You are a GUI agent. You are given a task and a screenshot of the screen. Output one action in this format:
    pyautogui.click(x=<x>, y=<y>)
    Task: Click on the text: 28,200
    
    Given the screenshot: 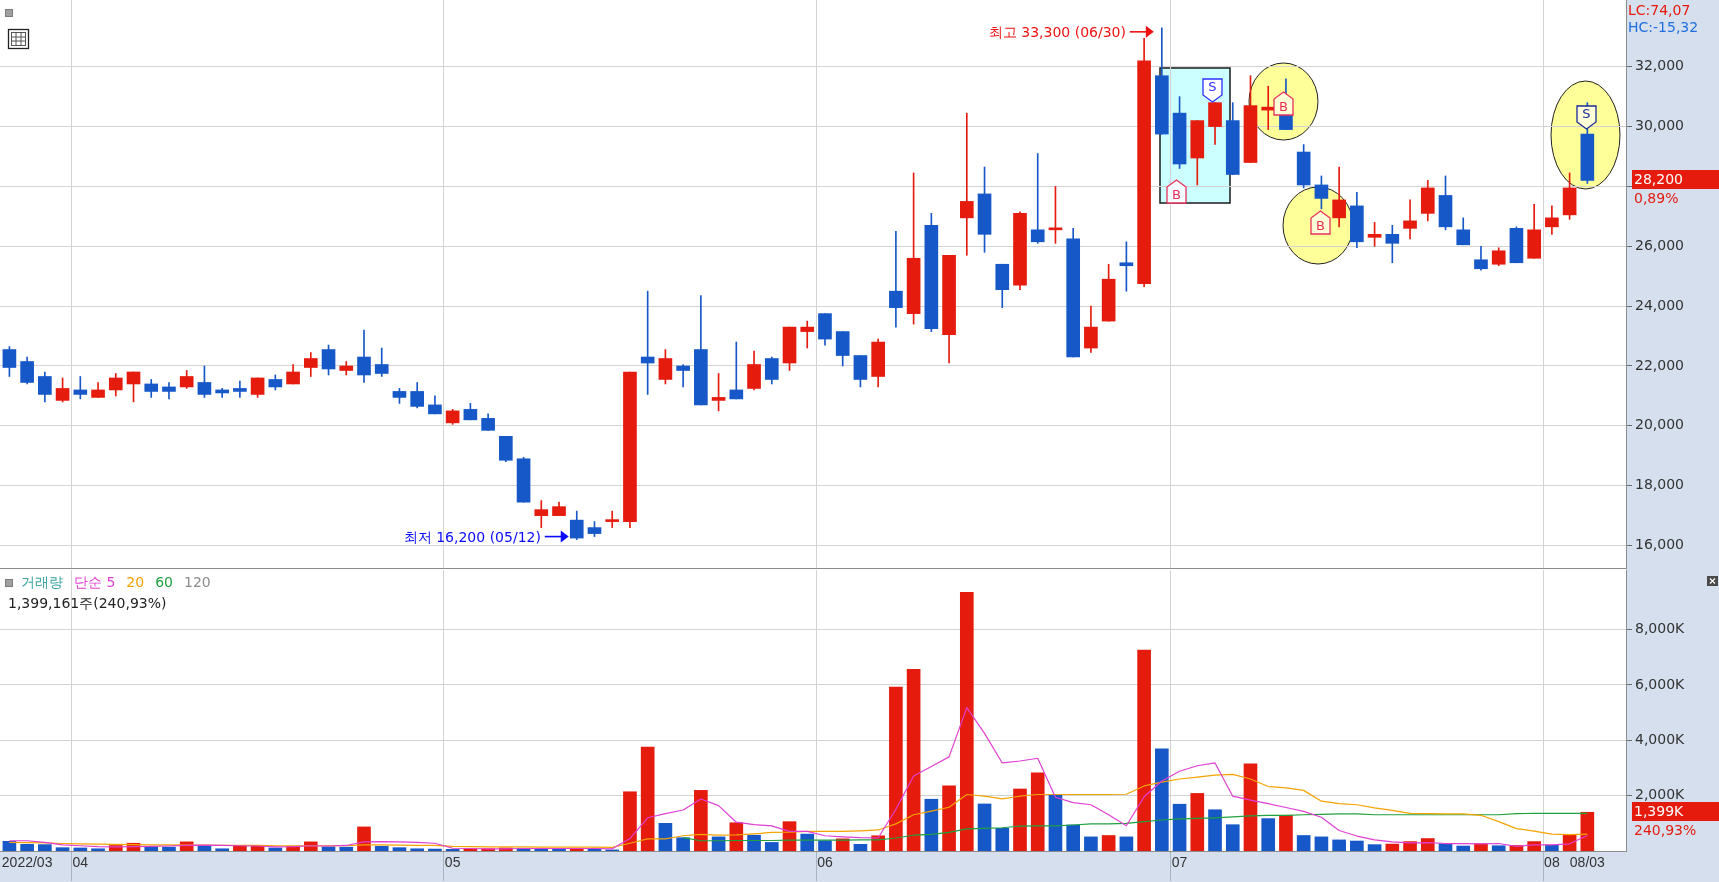 What is the action you would take?
    pyautogui.click(x=1675, y=180)
    